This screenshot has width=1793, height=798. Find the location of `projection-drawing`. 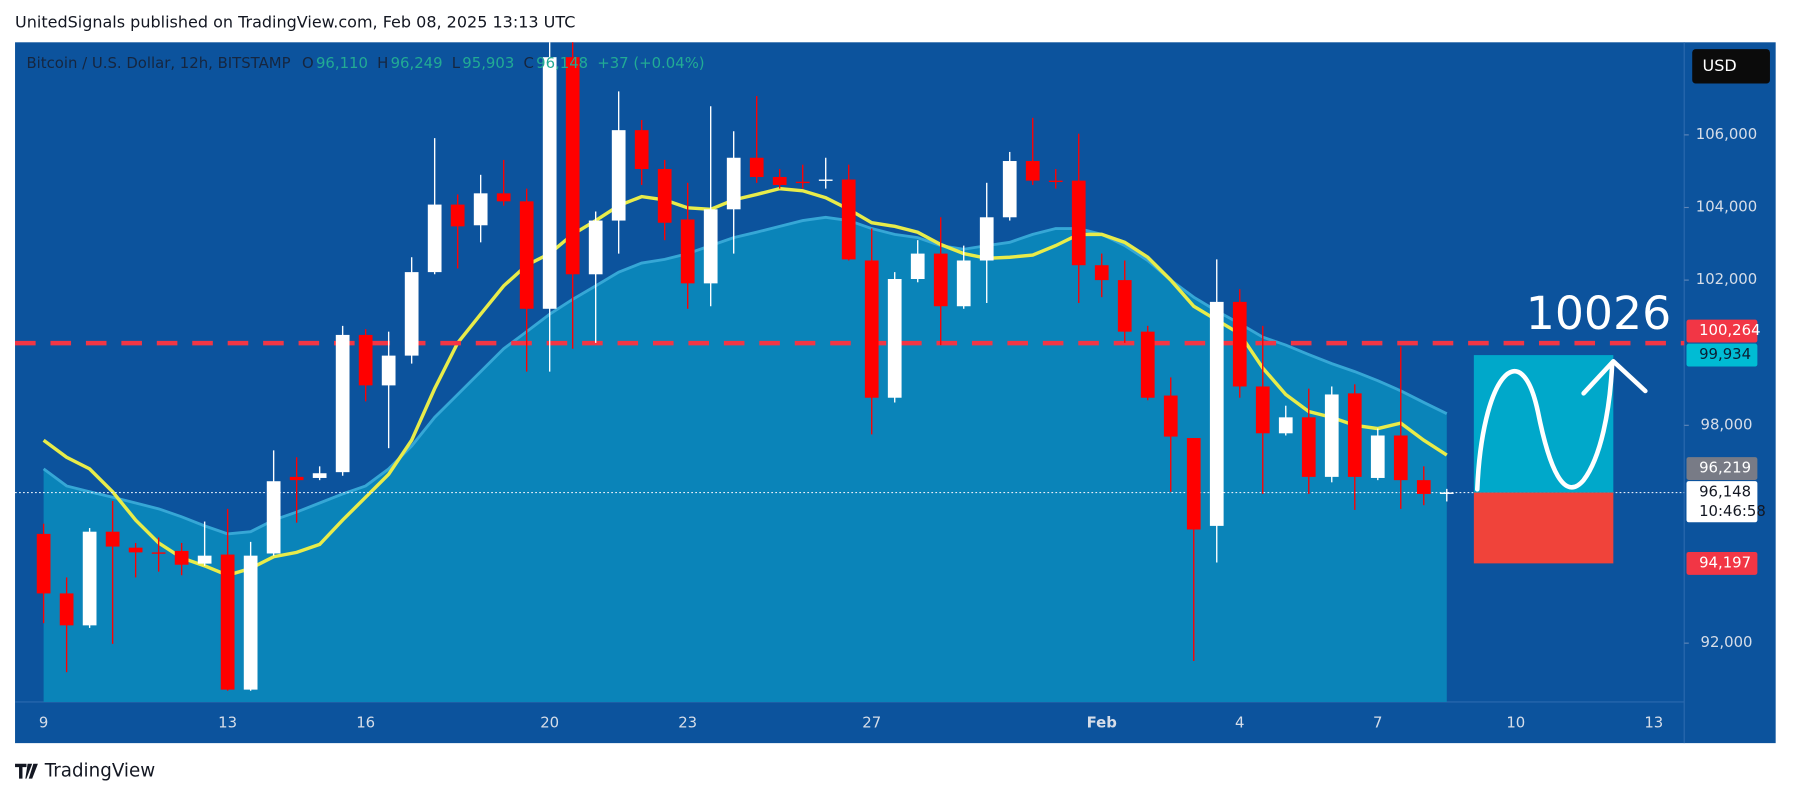

projection-drawing is located at coordinates (1561, 425).